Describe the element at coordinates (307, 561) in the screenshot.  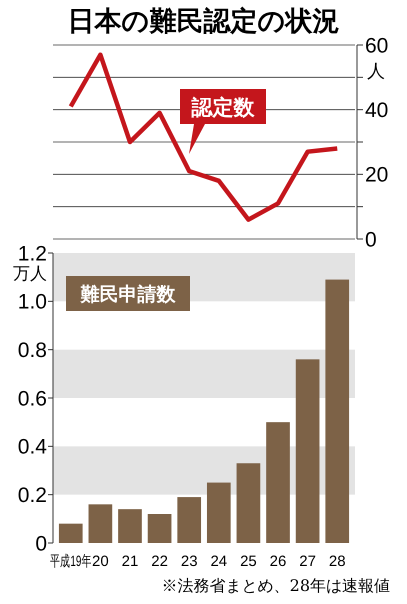
I see `x-tick-label: 27` at that location.